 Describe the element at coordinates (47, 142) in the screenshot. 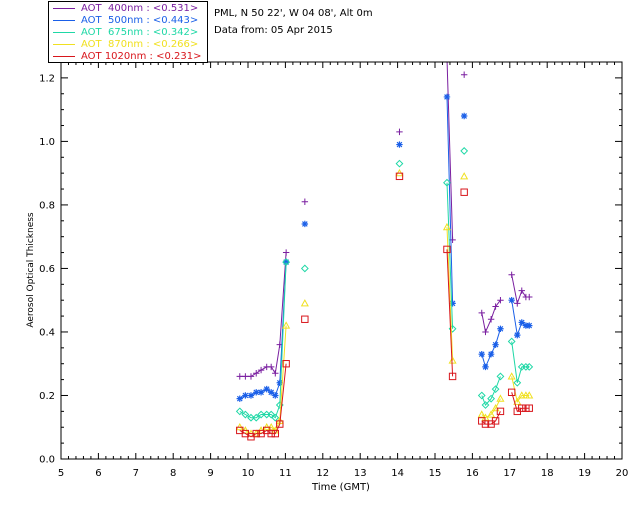

I see `y-tick-label: 1.0` at that location.